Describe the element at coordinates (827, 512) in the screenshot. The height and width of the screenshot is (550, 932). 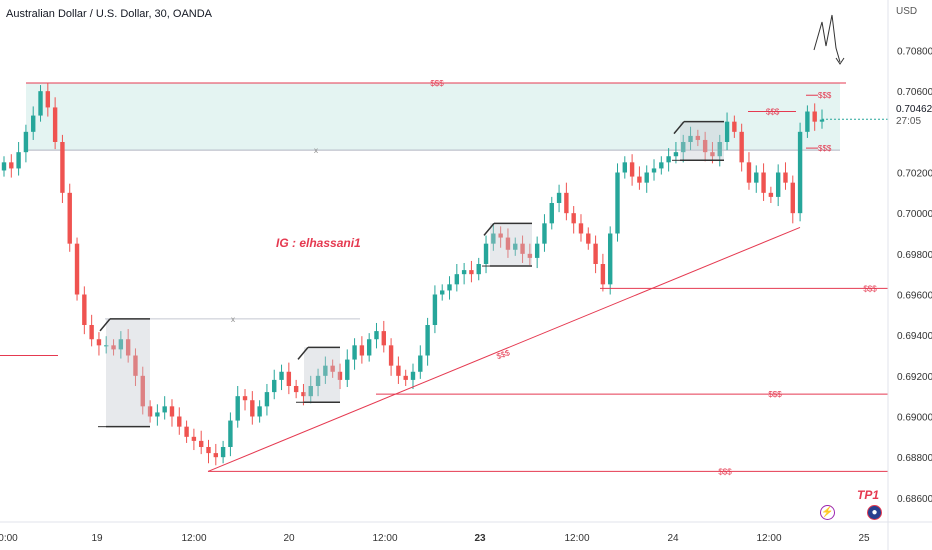
I see `lightning-icon: ⚡` at that location.